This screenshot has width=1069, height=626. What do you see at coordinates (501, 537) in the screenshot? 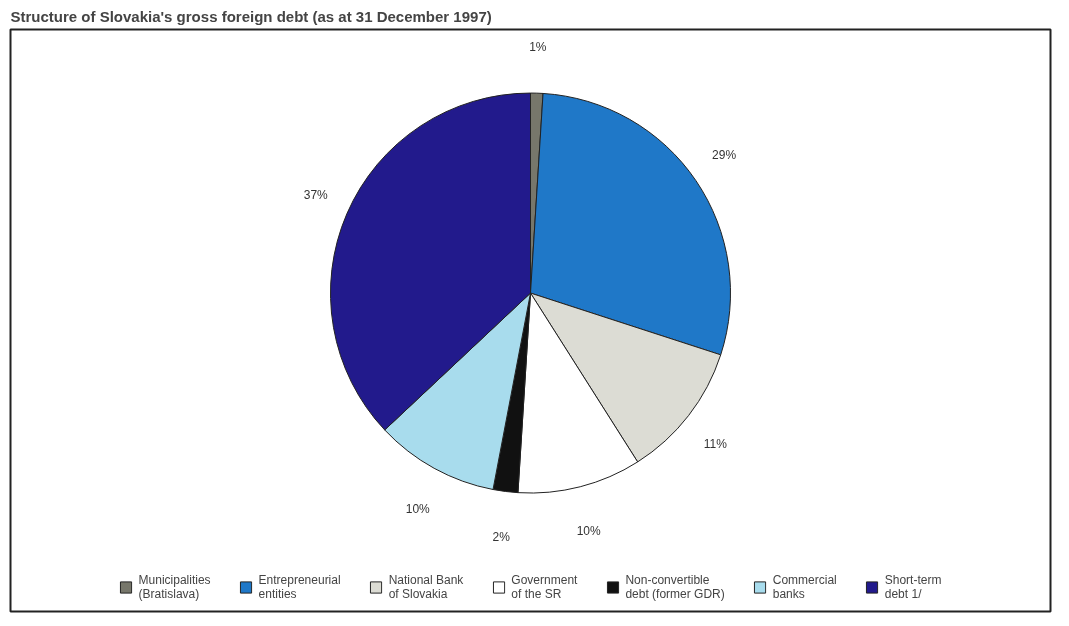
I see `data-label: 2%` at bounding box center [501, 537].